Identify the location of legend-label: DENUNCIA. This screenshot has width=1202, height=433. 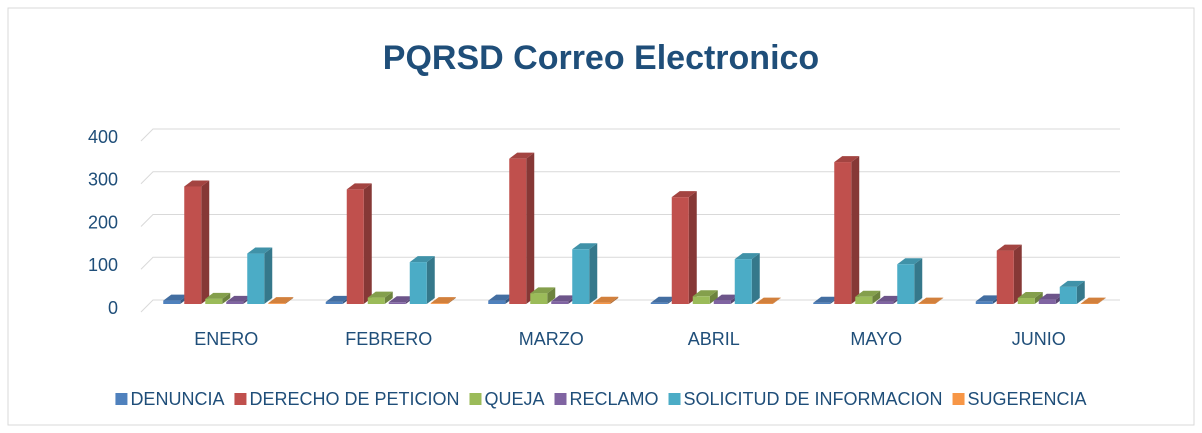
(177, 399).